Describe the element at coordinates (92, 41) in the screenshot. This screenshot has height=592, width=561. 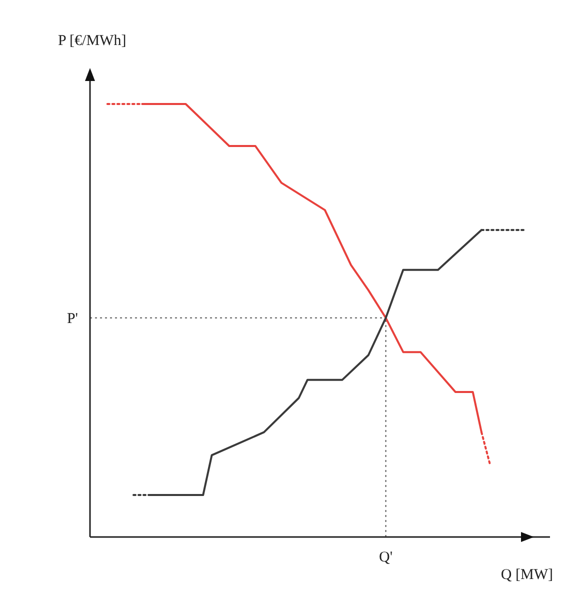
I see `y-axis-title: P [€/MWh]` at that location.